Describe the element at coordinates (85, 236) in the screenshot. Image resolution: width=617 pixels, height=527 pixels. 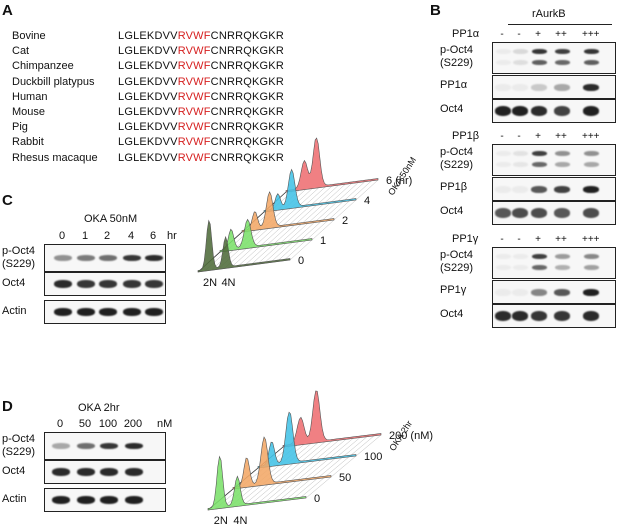
I see `lane-label: 1` at that location.